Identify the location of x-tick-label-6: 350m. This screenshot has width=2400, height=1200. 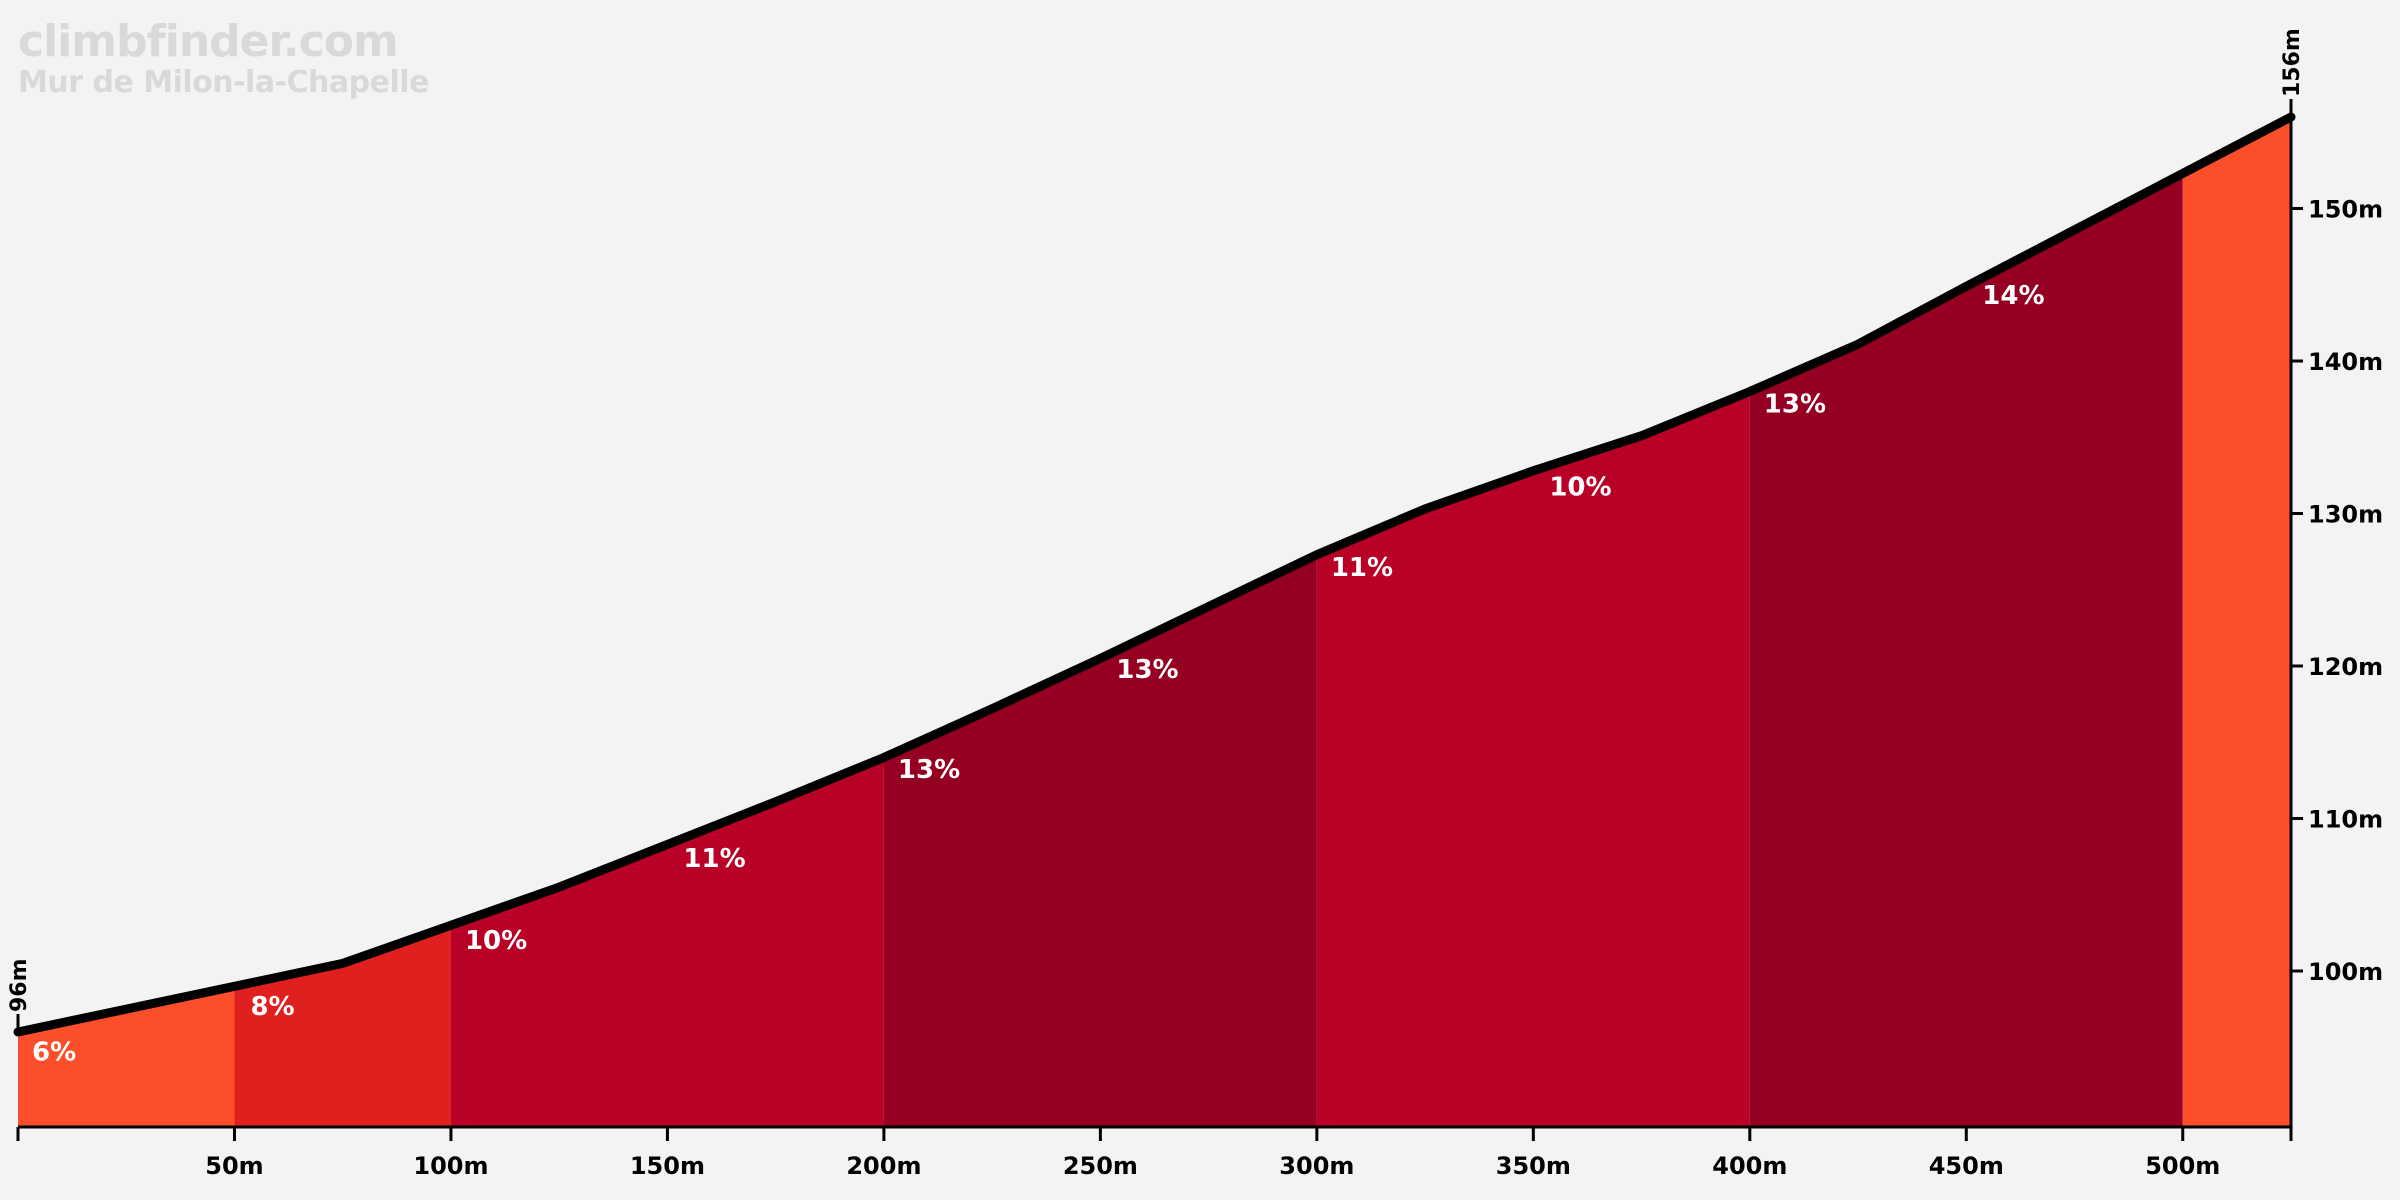
(1533, 1166).